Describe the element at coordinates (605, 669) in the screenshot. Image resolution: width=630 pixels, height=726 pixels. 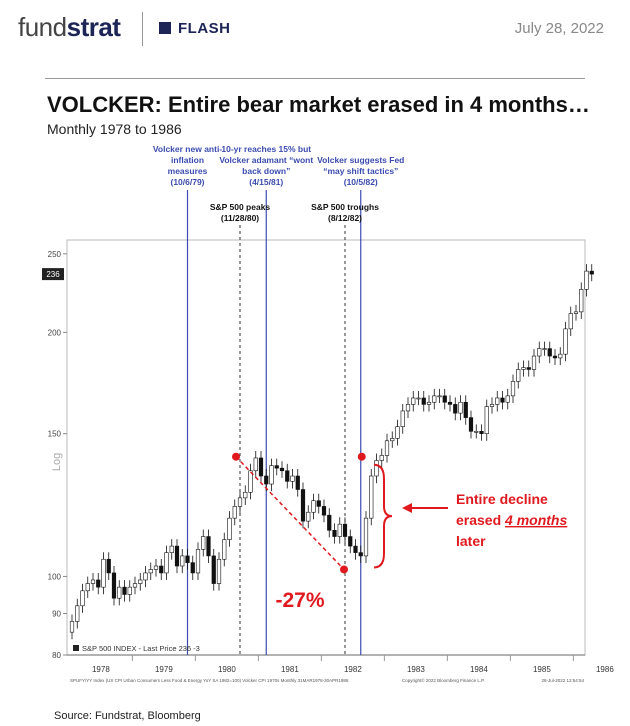
I see `x-tick-label: 1986` at that location.